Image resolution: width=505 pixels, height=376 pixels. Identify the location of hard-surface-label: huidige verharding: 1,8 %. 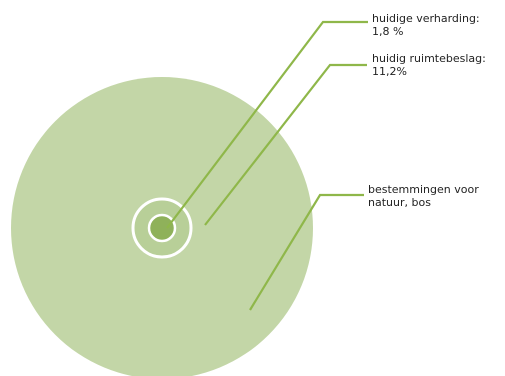
(426, 25).